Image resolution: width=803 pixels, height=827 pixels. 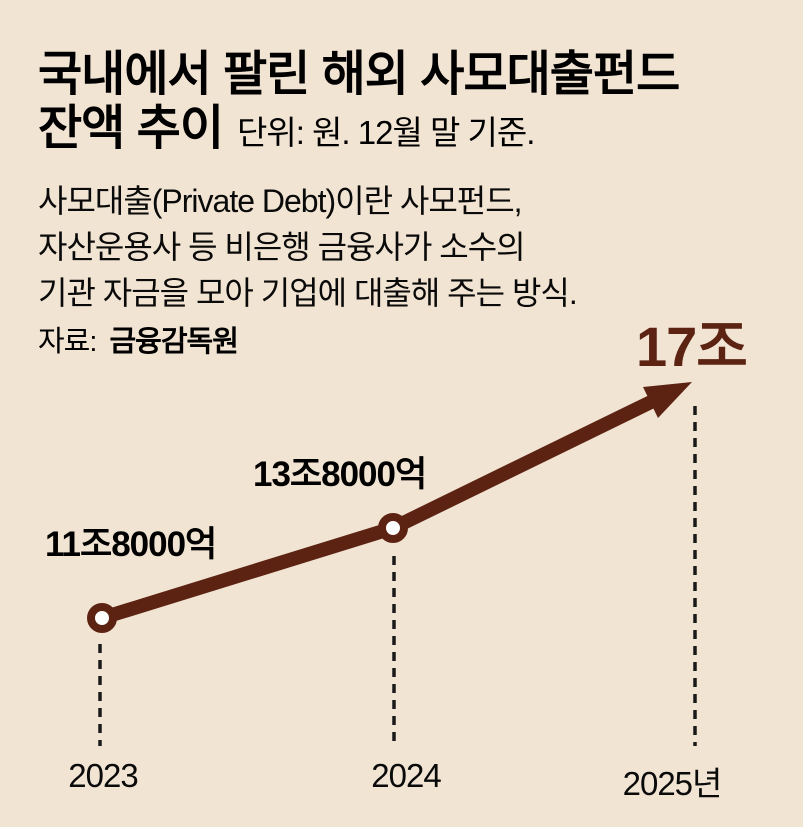 What do you see at coordinates (406, 775) in the screenshot?
I see `x-axis-label-2024: 2024` at bounding box center [406, 775].